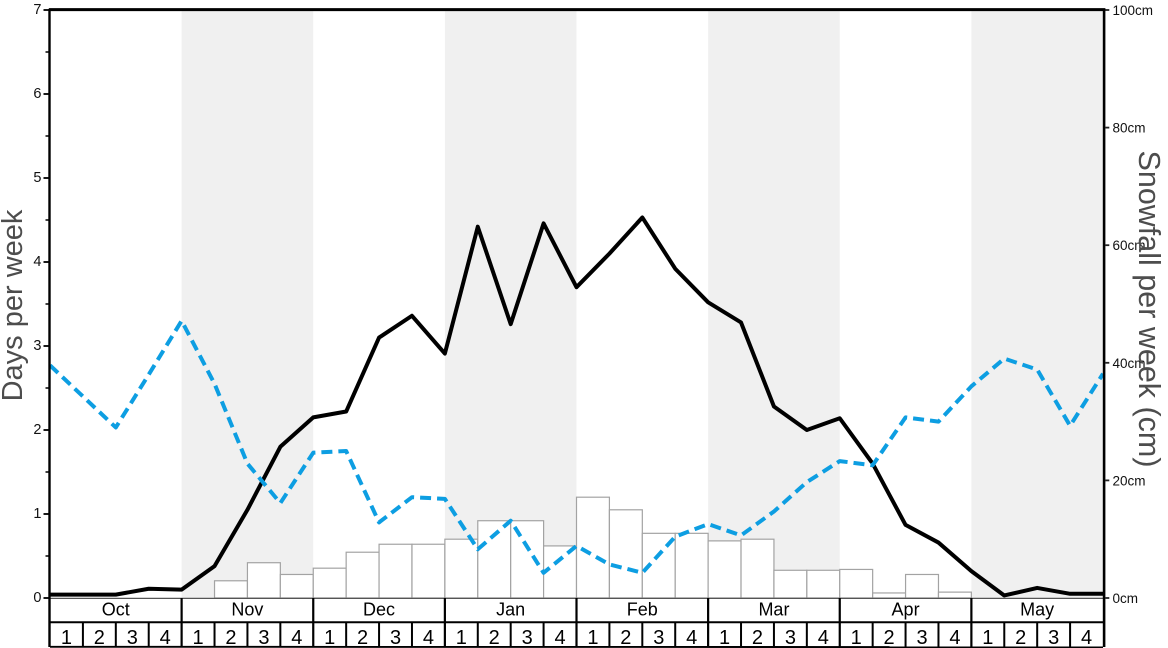  What do you see at coordinates (1129, 128) in the screenshot?
I see `svg-text: 80cm` at bounding box center [1129, 128].